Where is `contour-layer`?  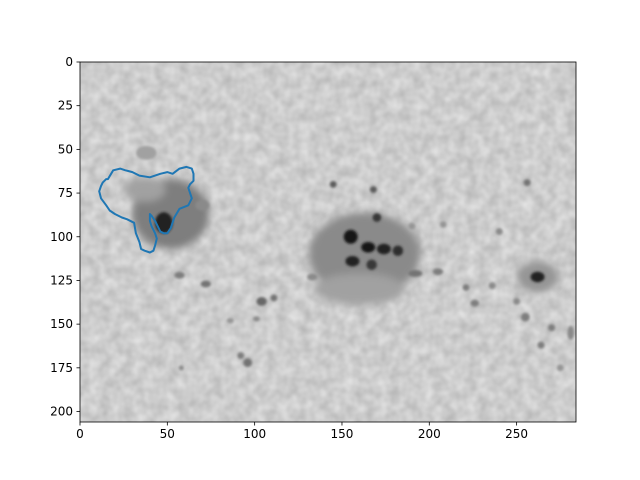 contour-layer is located at coordinates (146, 209).